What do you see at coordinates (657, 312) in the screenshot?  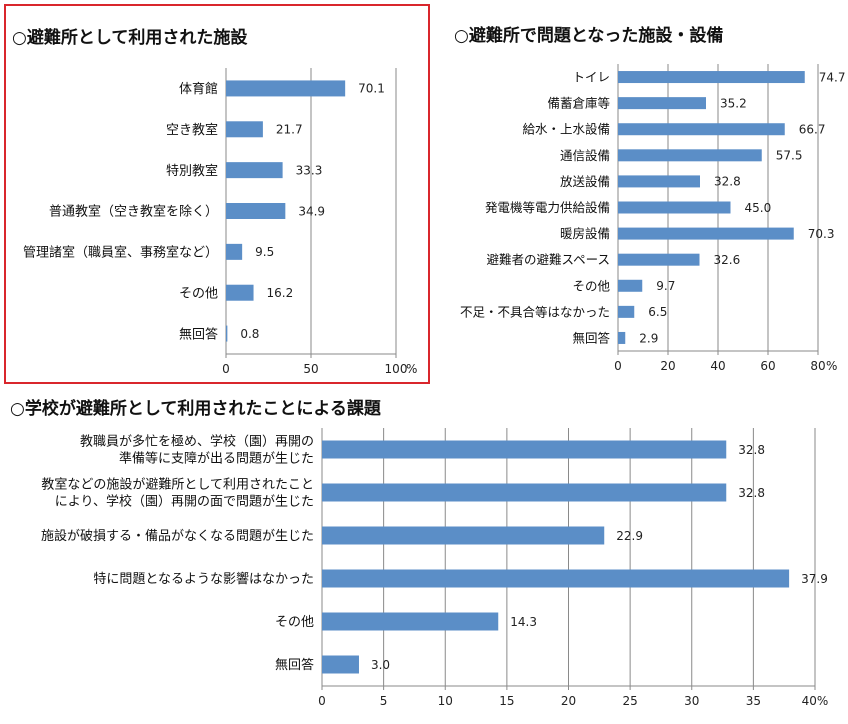 I see `data-label: 6.5` at bounding box center [657, 312].